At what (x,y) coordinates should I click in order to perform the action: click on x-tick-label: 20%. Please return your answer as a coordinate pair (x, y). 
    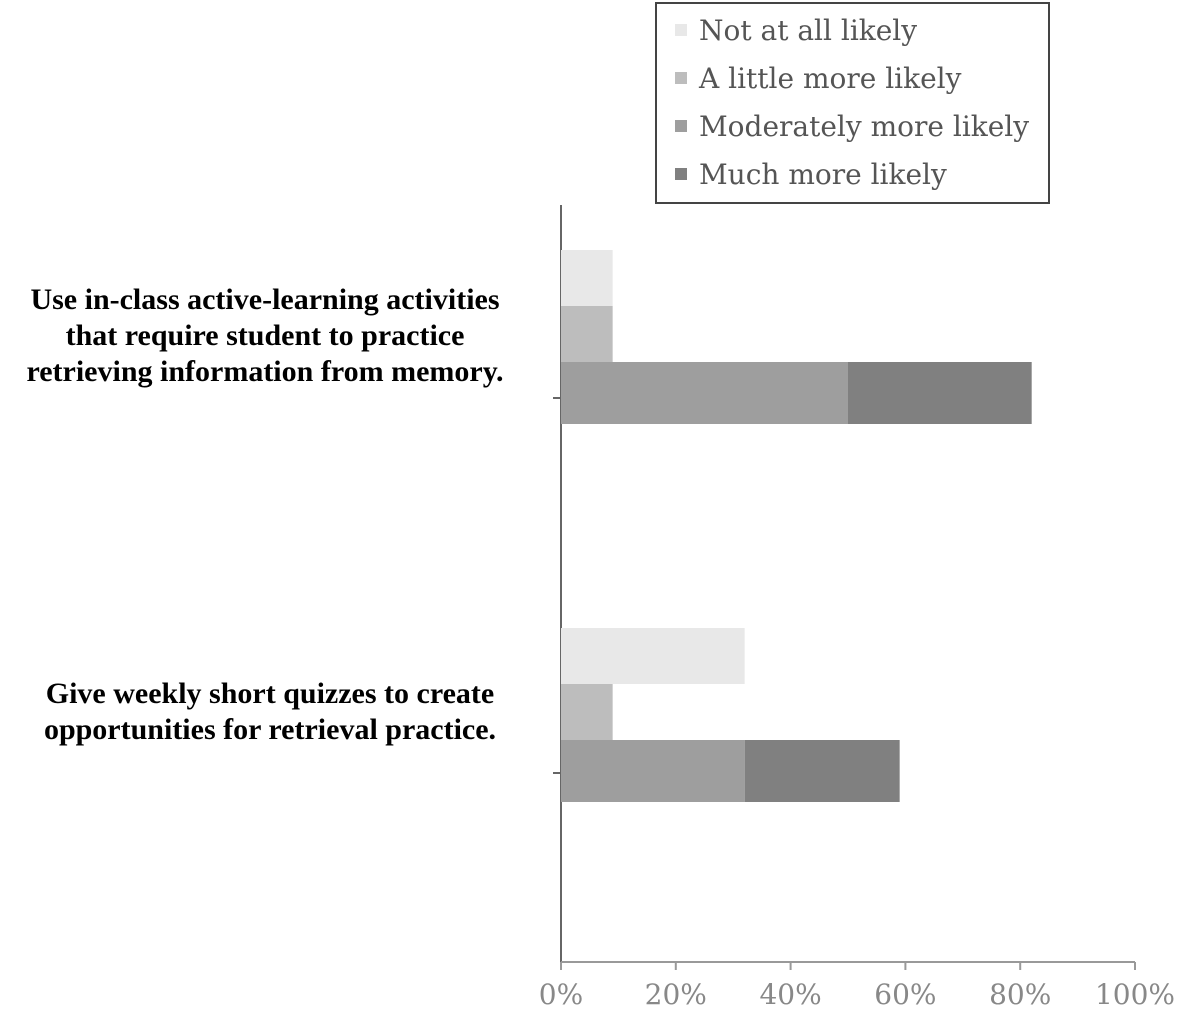
    Looking at the image, I should click on (675, 994).